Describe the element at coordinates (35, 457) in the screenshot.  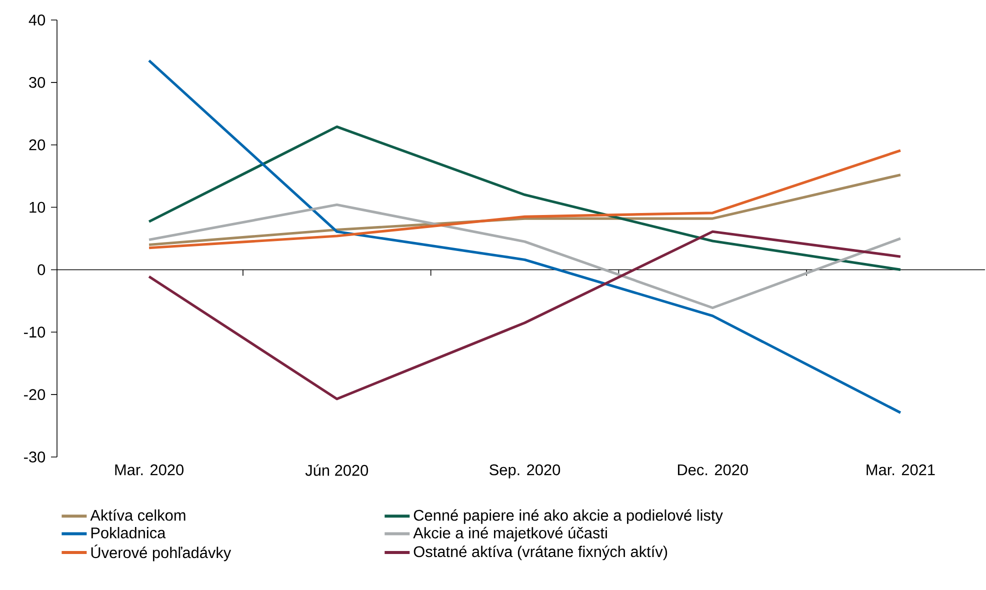
I see `y-tick-label: -30` at that location.